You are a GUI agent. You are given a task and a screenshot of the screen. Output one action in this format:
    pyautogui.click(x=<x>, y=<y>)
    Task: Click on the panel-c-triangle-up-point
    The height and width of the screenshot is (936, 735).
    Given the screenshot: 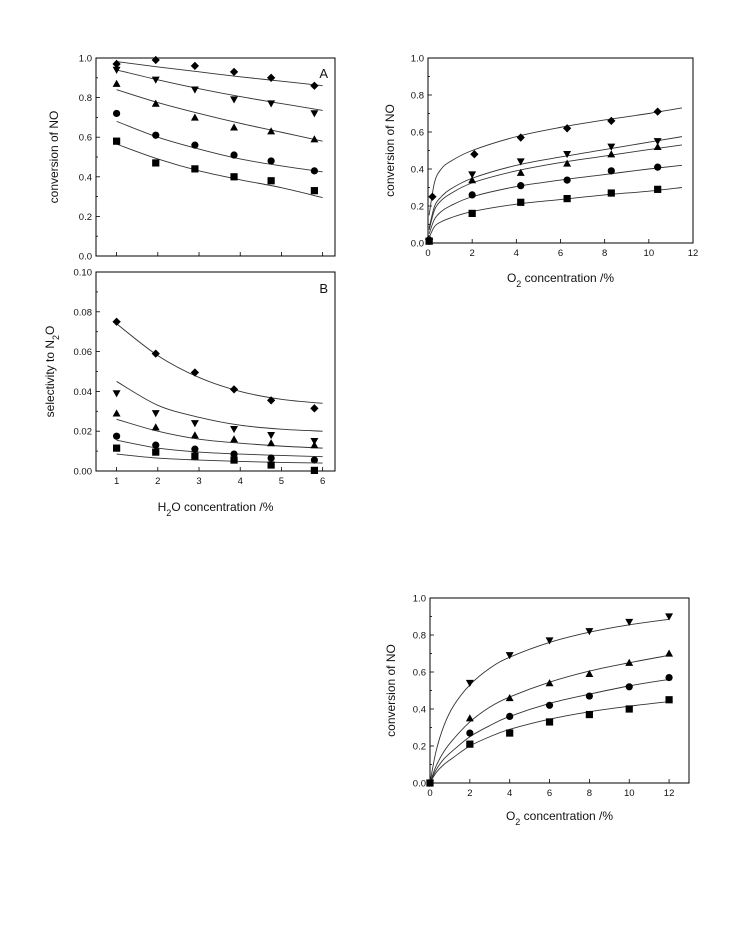 What is the action you would take?
    pyautogui.click(x=567, y=163)
    